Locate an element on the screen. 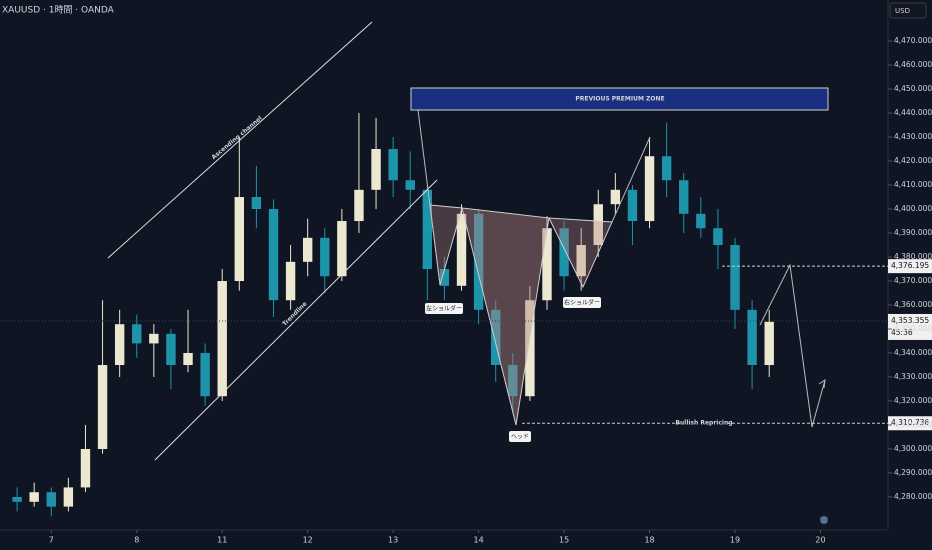  price-label: 4,310.736 is located at coordinates (910, 422).